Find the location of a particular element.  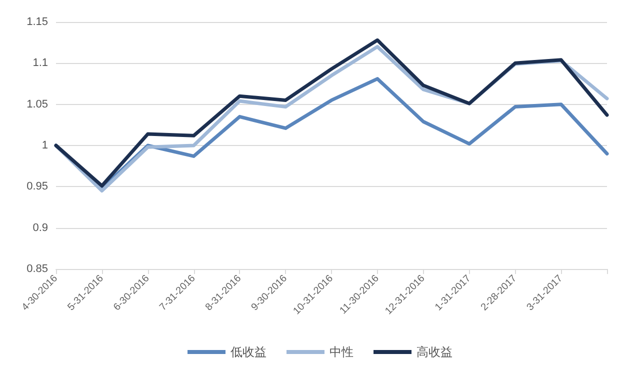

legend-label: 高收益 is located at coordinates (434, 352).